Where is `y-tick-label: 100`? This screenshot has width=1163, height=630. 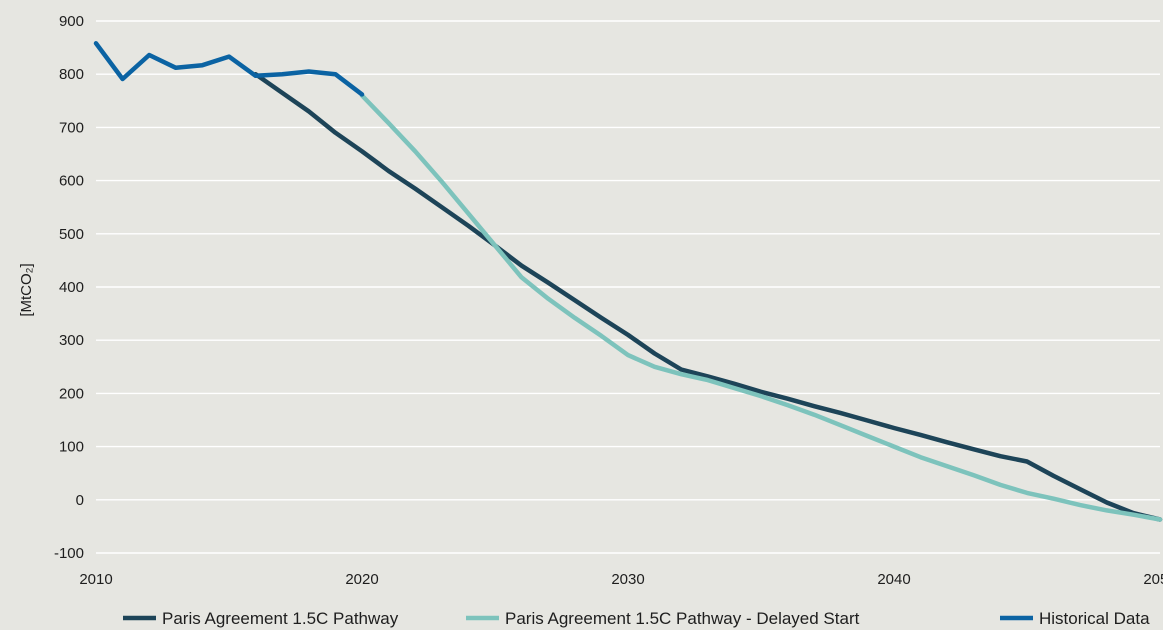
y-tick-label: 100 is located at coordinates (71, 447).